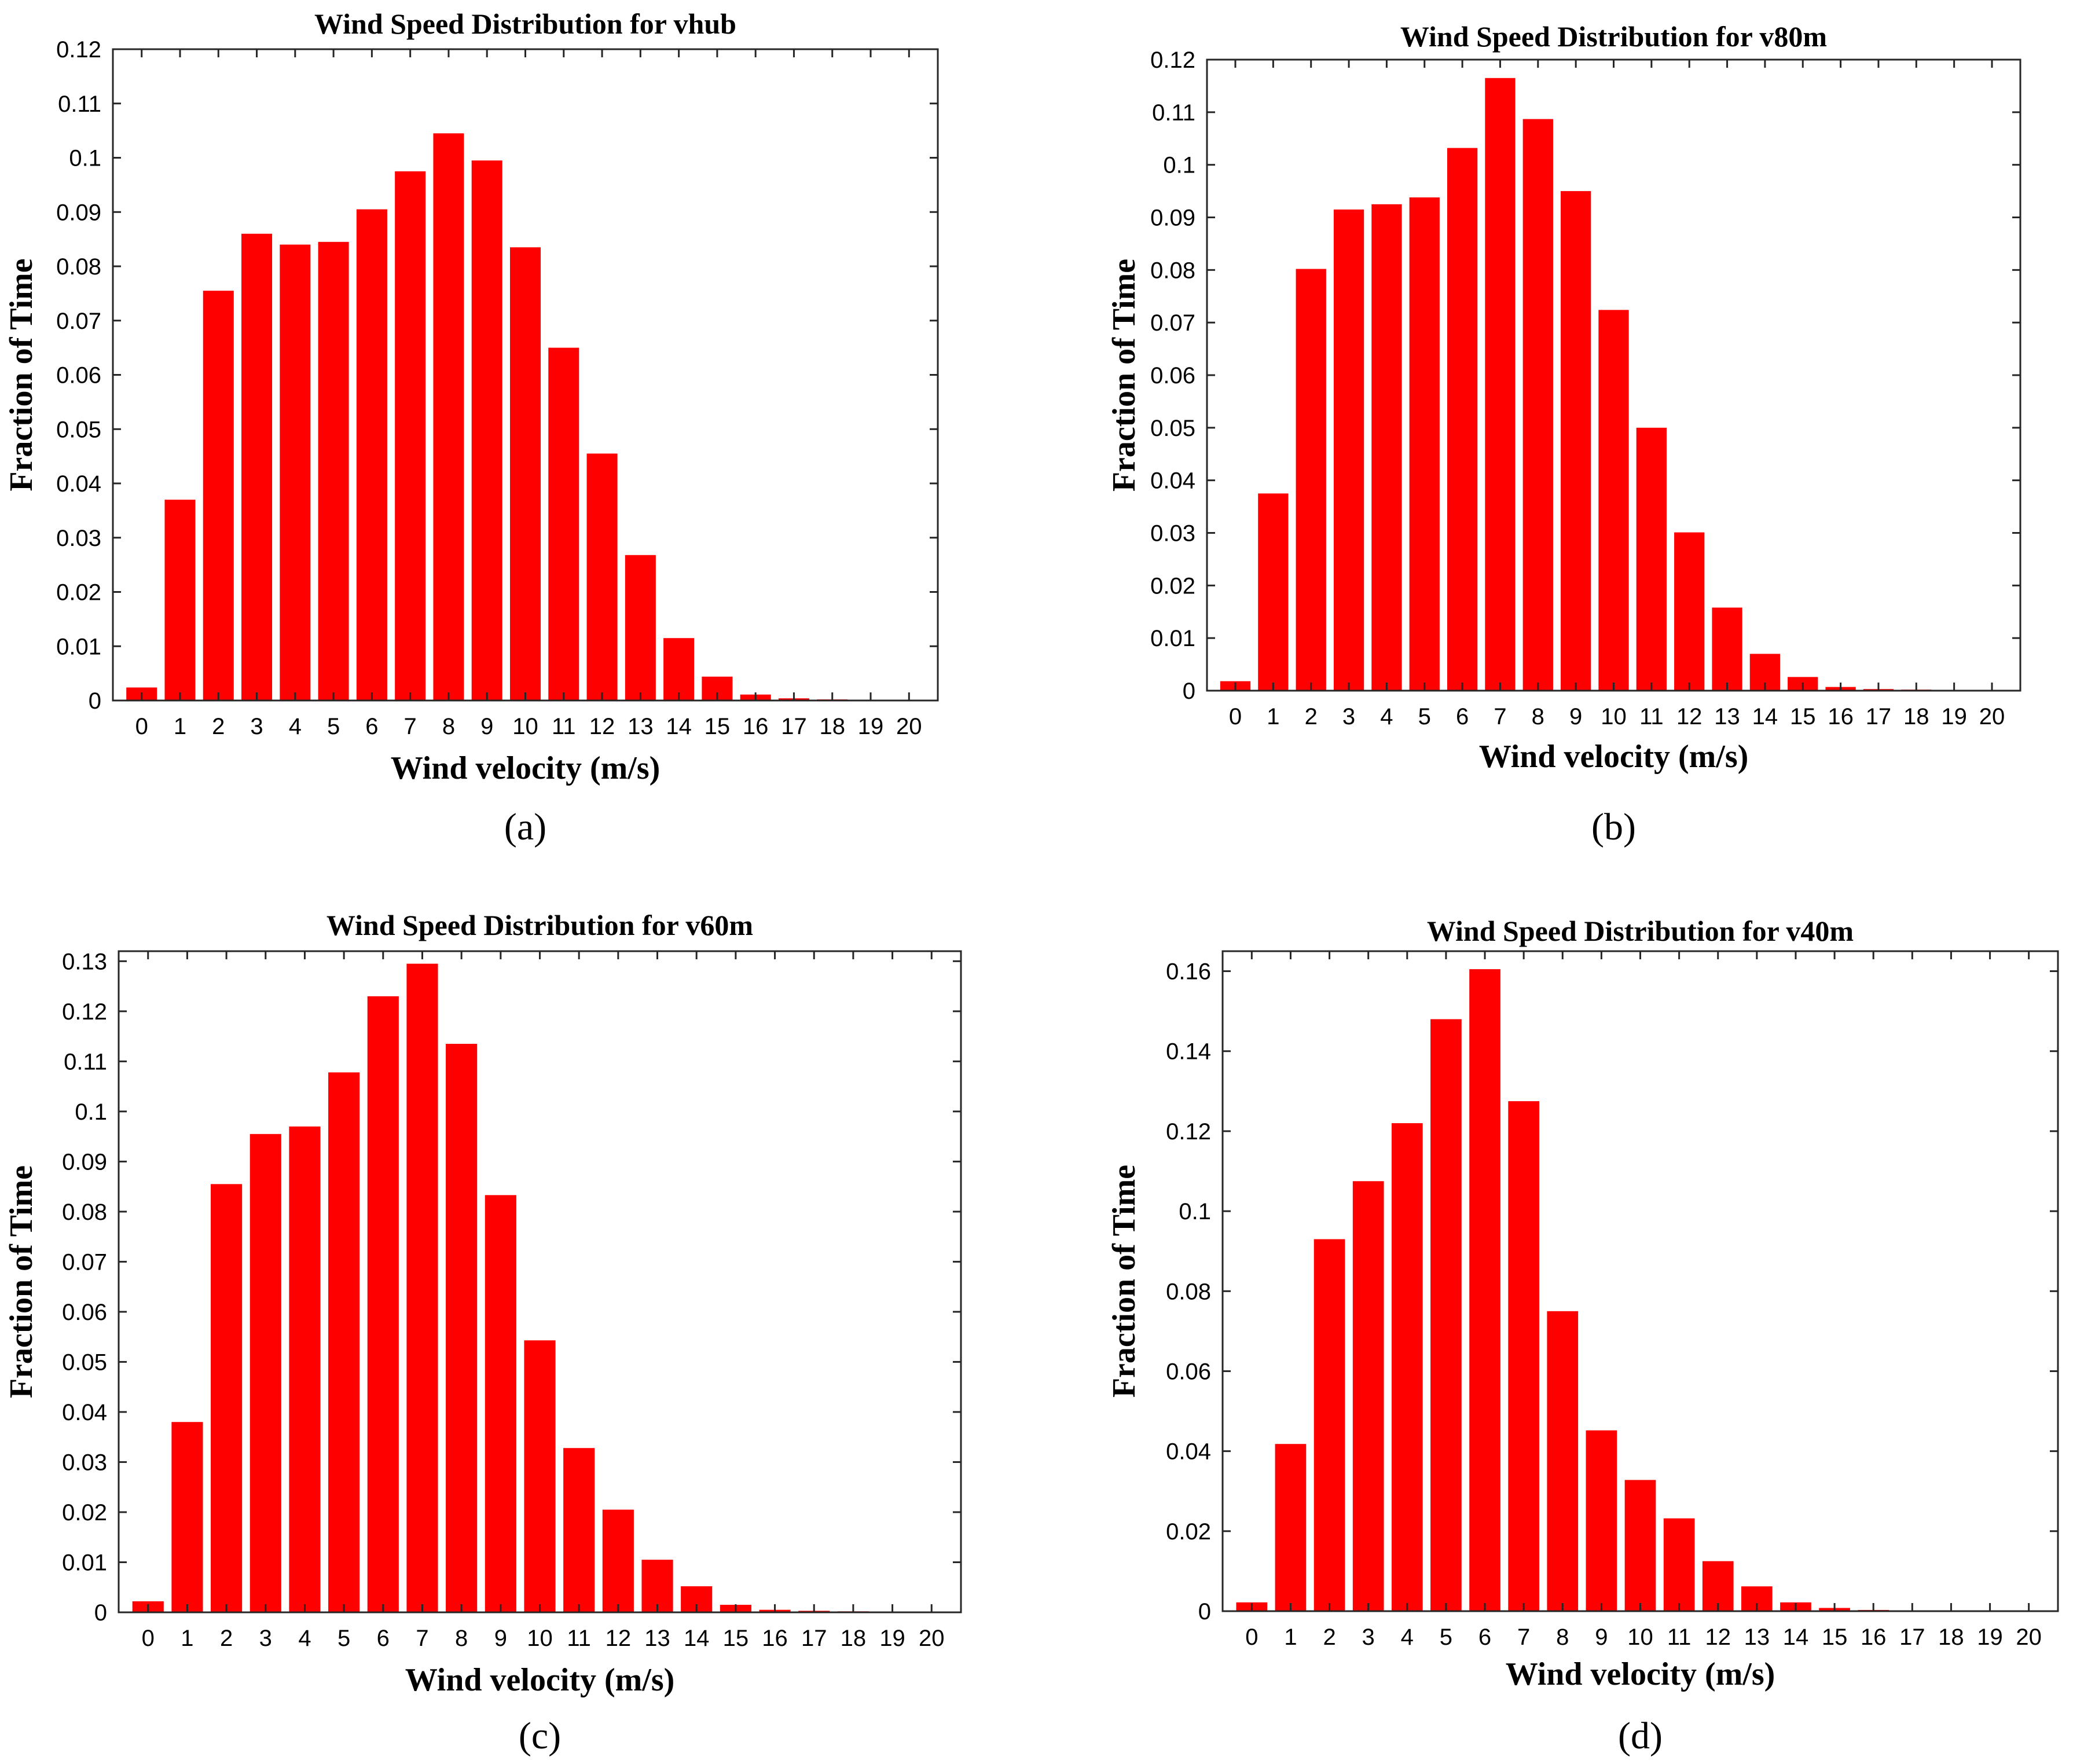 This screenshot has width=2073, height=1764. What do you see at coordinates (909, 727) in the screenshot?
I see `x-tick-label: 20` at bounding box center [909, 727].